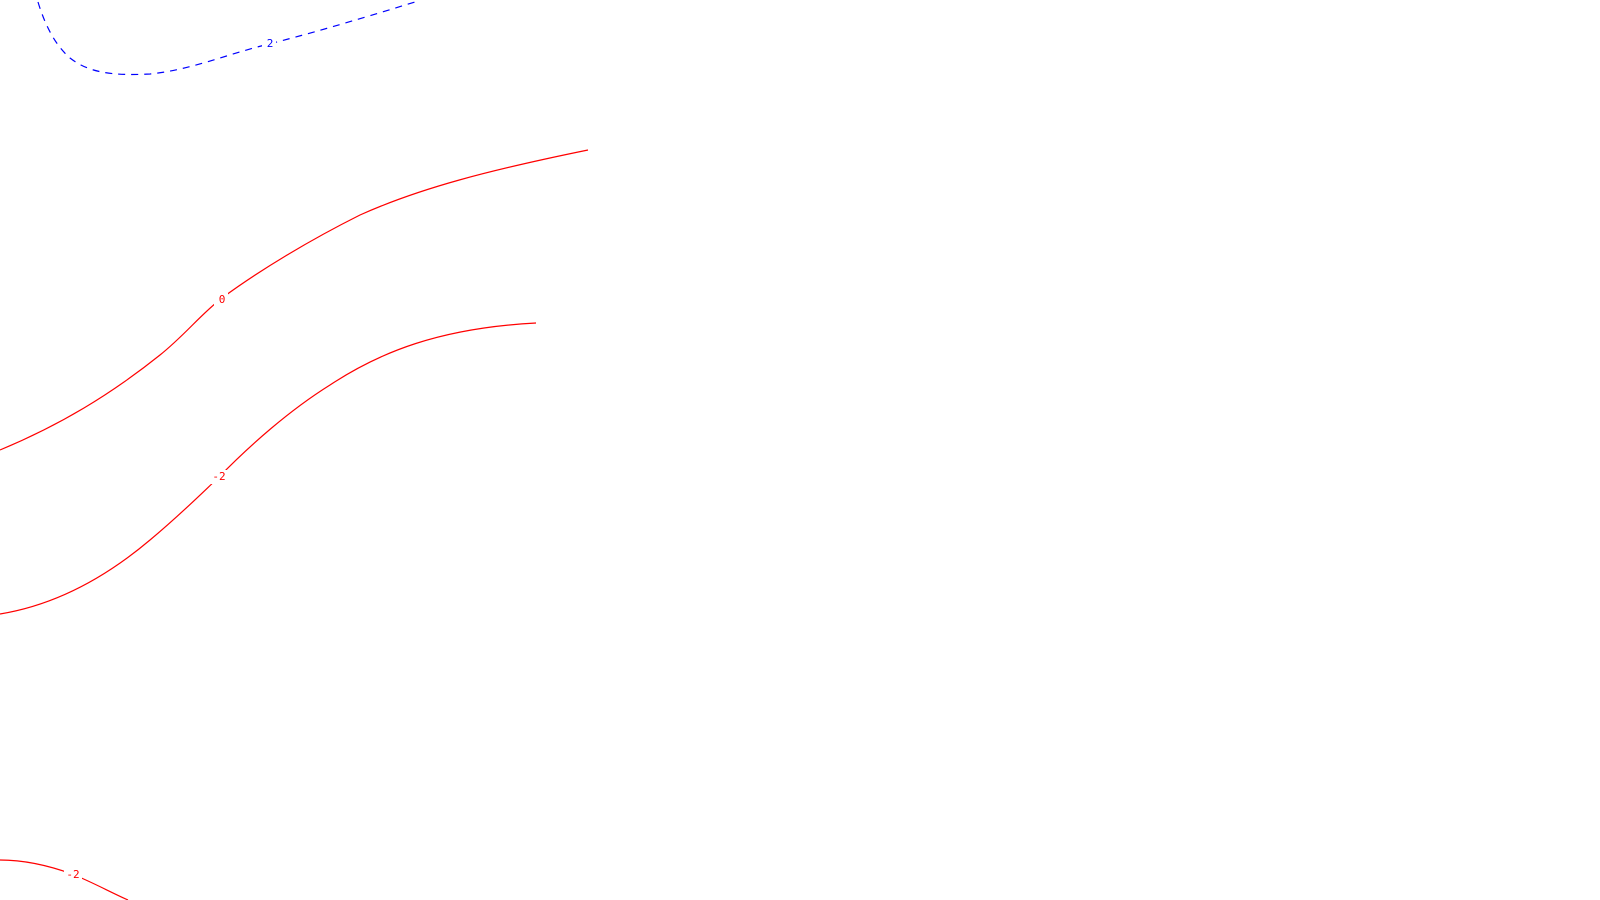 The height and width of the screenshot is (900, 1600). Describe the element at coordinates (270, 43) in the screenshot. I see `contour-label-top-dashed: 2` at that location.